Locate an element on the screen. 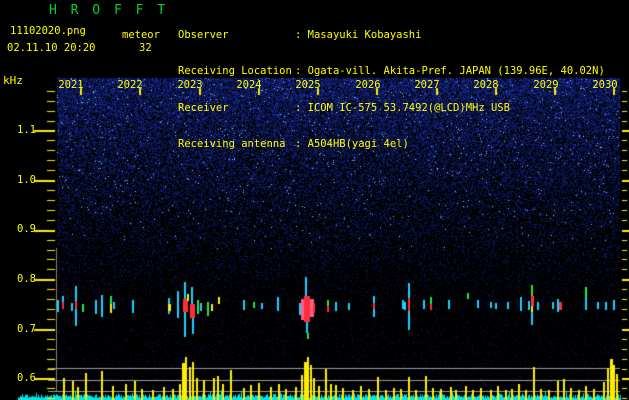  time-tick-label: 2024 is located at coordinates (249, 85).